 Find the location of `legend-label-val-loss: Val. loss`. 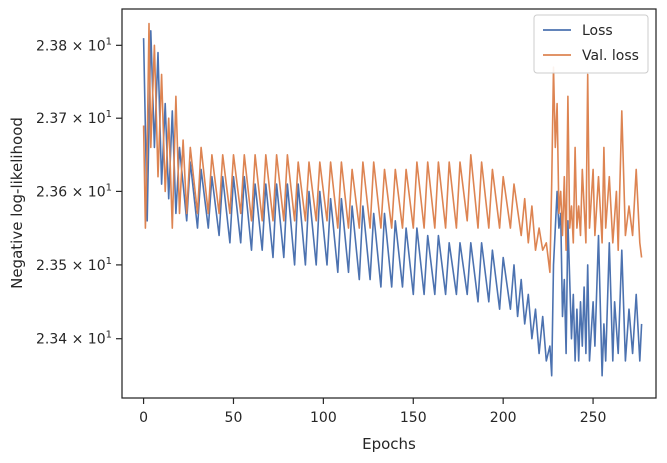

legend-label-val-loss: Val. loss is located at coordinates (610, 56).